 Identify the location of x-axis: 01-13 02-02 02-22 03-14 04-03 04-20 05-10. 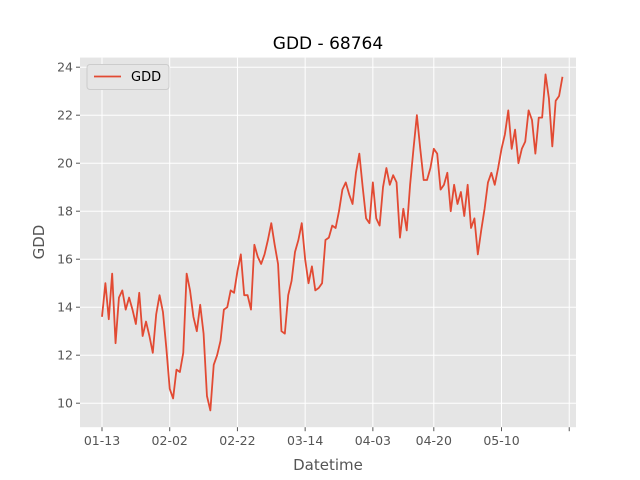
(327, 437).